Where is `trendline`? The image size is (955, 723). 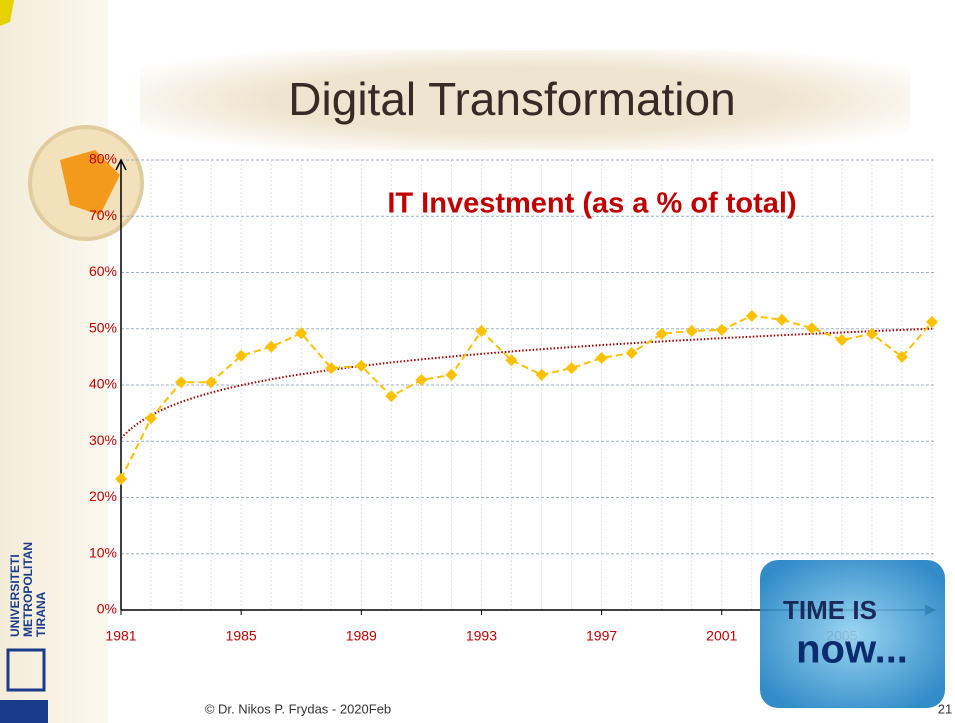
trendline is located at coordinates (526, 383).